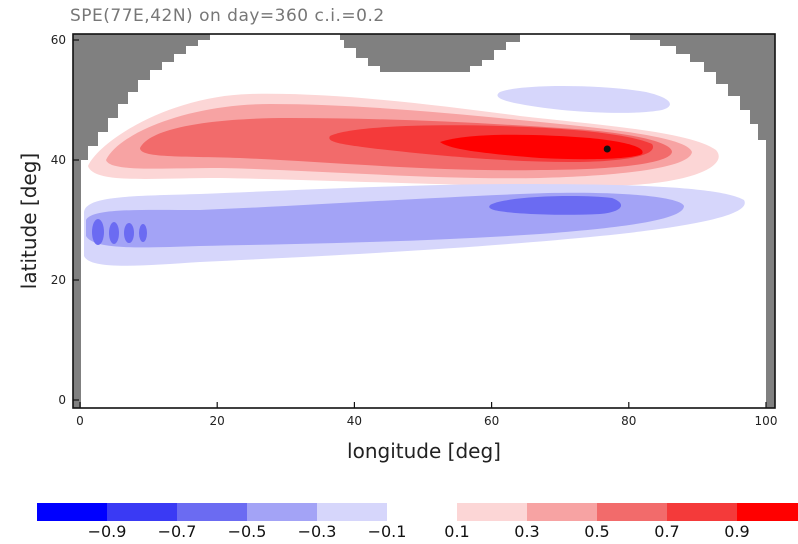 This screenshot has height=544, width=798. Describe the element at coordinates (596, 531) in the screenshot. I see `colorbar-label: 0.5` at that location.